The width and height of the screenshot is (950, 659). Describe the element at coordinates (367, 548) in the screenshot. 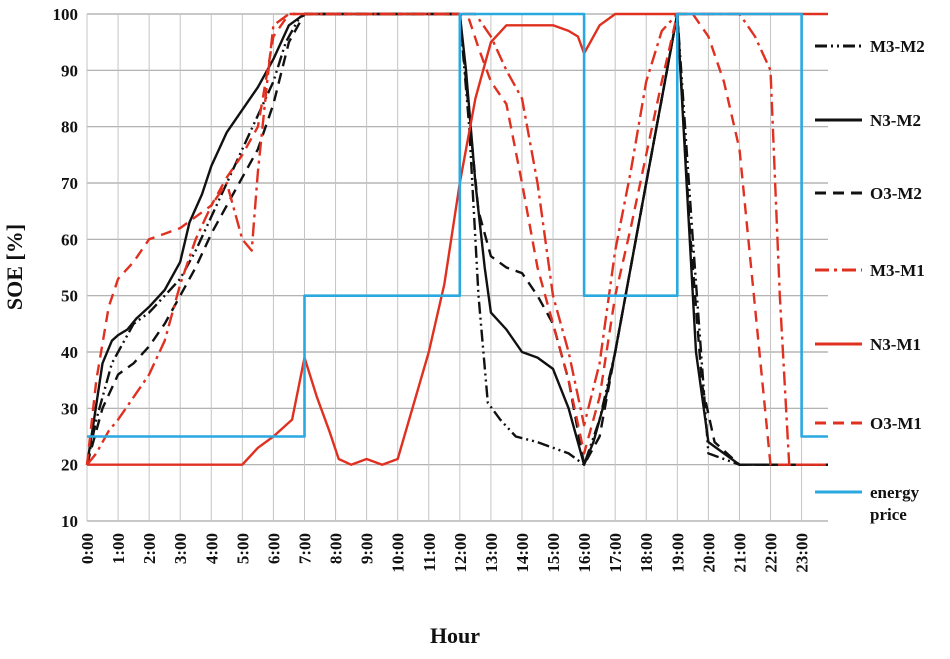

I see `x-tick-label: 9:00` at that location.